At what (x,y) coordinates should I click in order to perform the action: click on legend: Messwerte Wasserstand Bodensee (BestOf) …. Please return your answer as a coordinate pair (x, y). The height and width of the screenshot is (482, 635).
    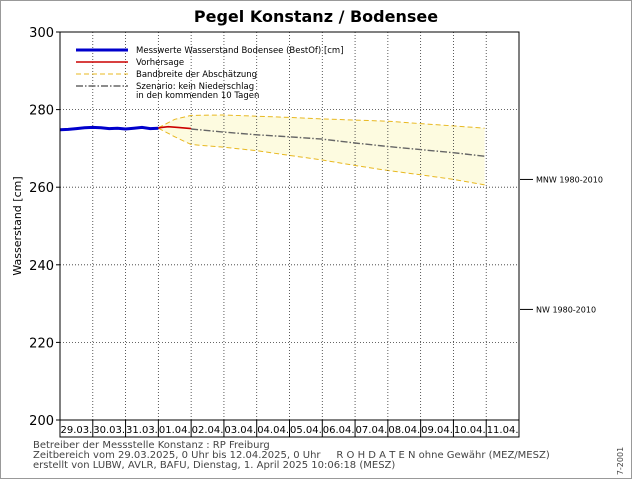
    Looking at the image, I should click on (210, 73).